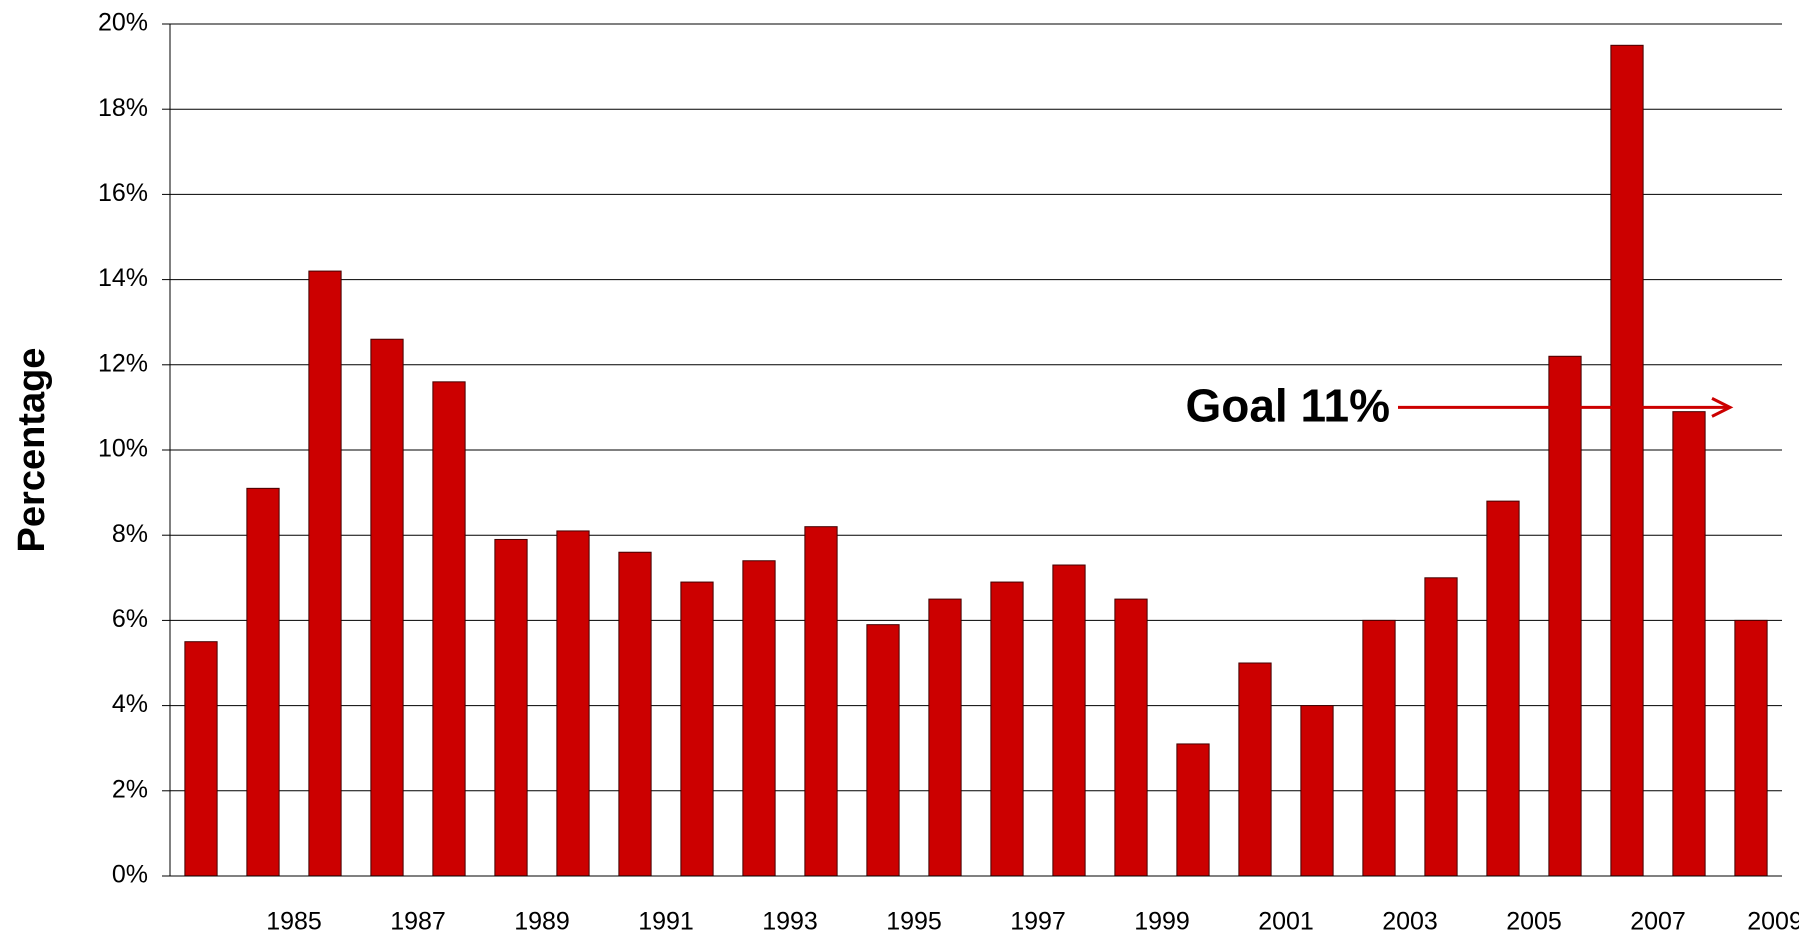 Image resolution: width=1799 pixels, height=934 pixels. What do you see at coordinates (1722, 407) in the screenshot?
I see `goal-arrow-head` at bounding box center [1722, 407].